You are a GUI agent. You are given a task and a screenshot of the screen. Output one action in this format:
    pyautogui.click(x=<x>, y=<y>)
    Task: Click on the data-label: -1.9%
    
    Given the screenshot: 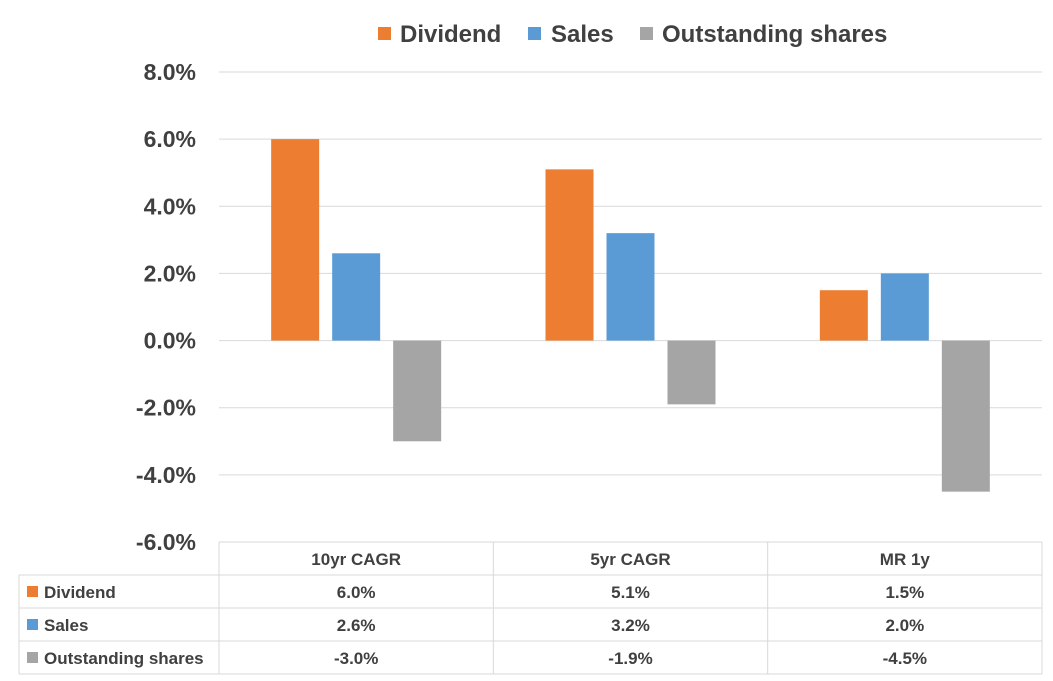 What is the action you would take?
    pyautogui.click(x=630, y=658)
    